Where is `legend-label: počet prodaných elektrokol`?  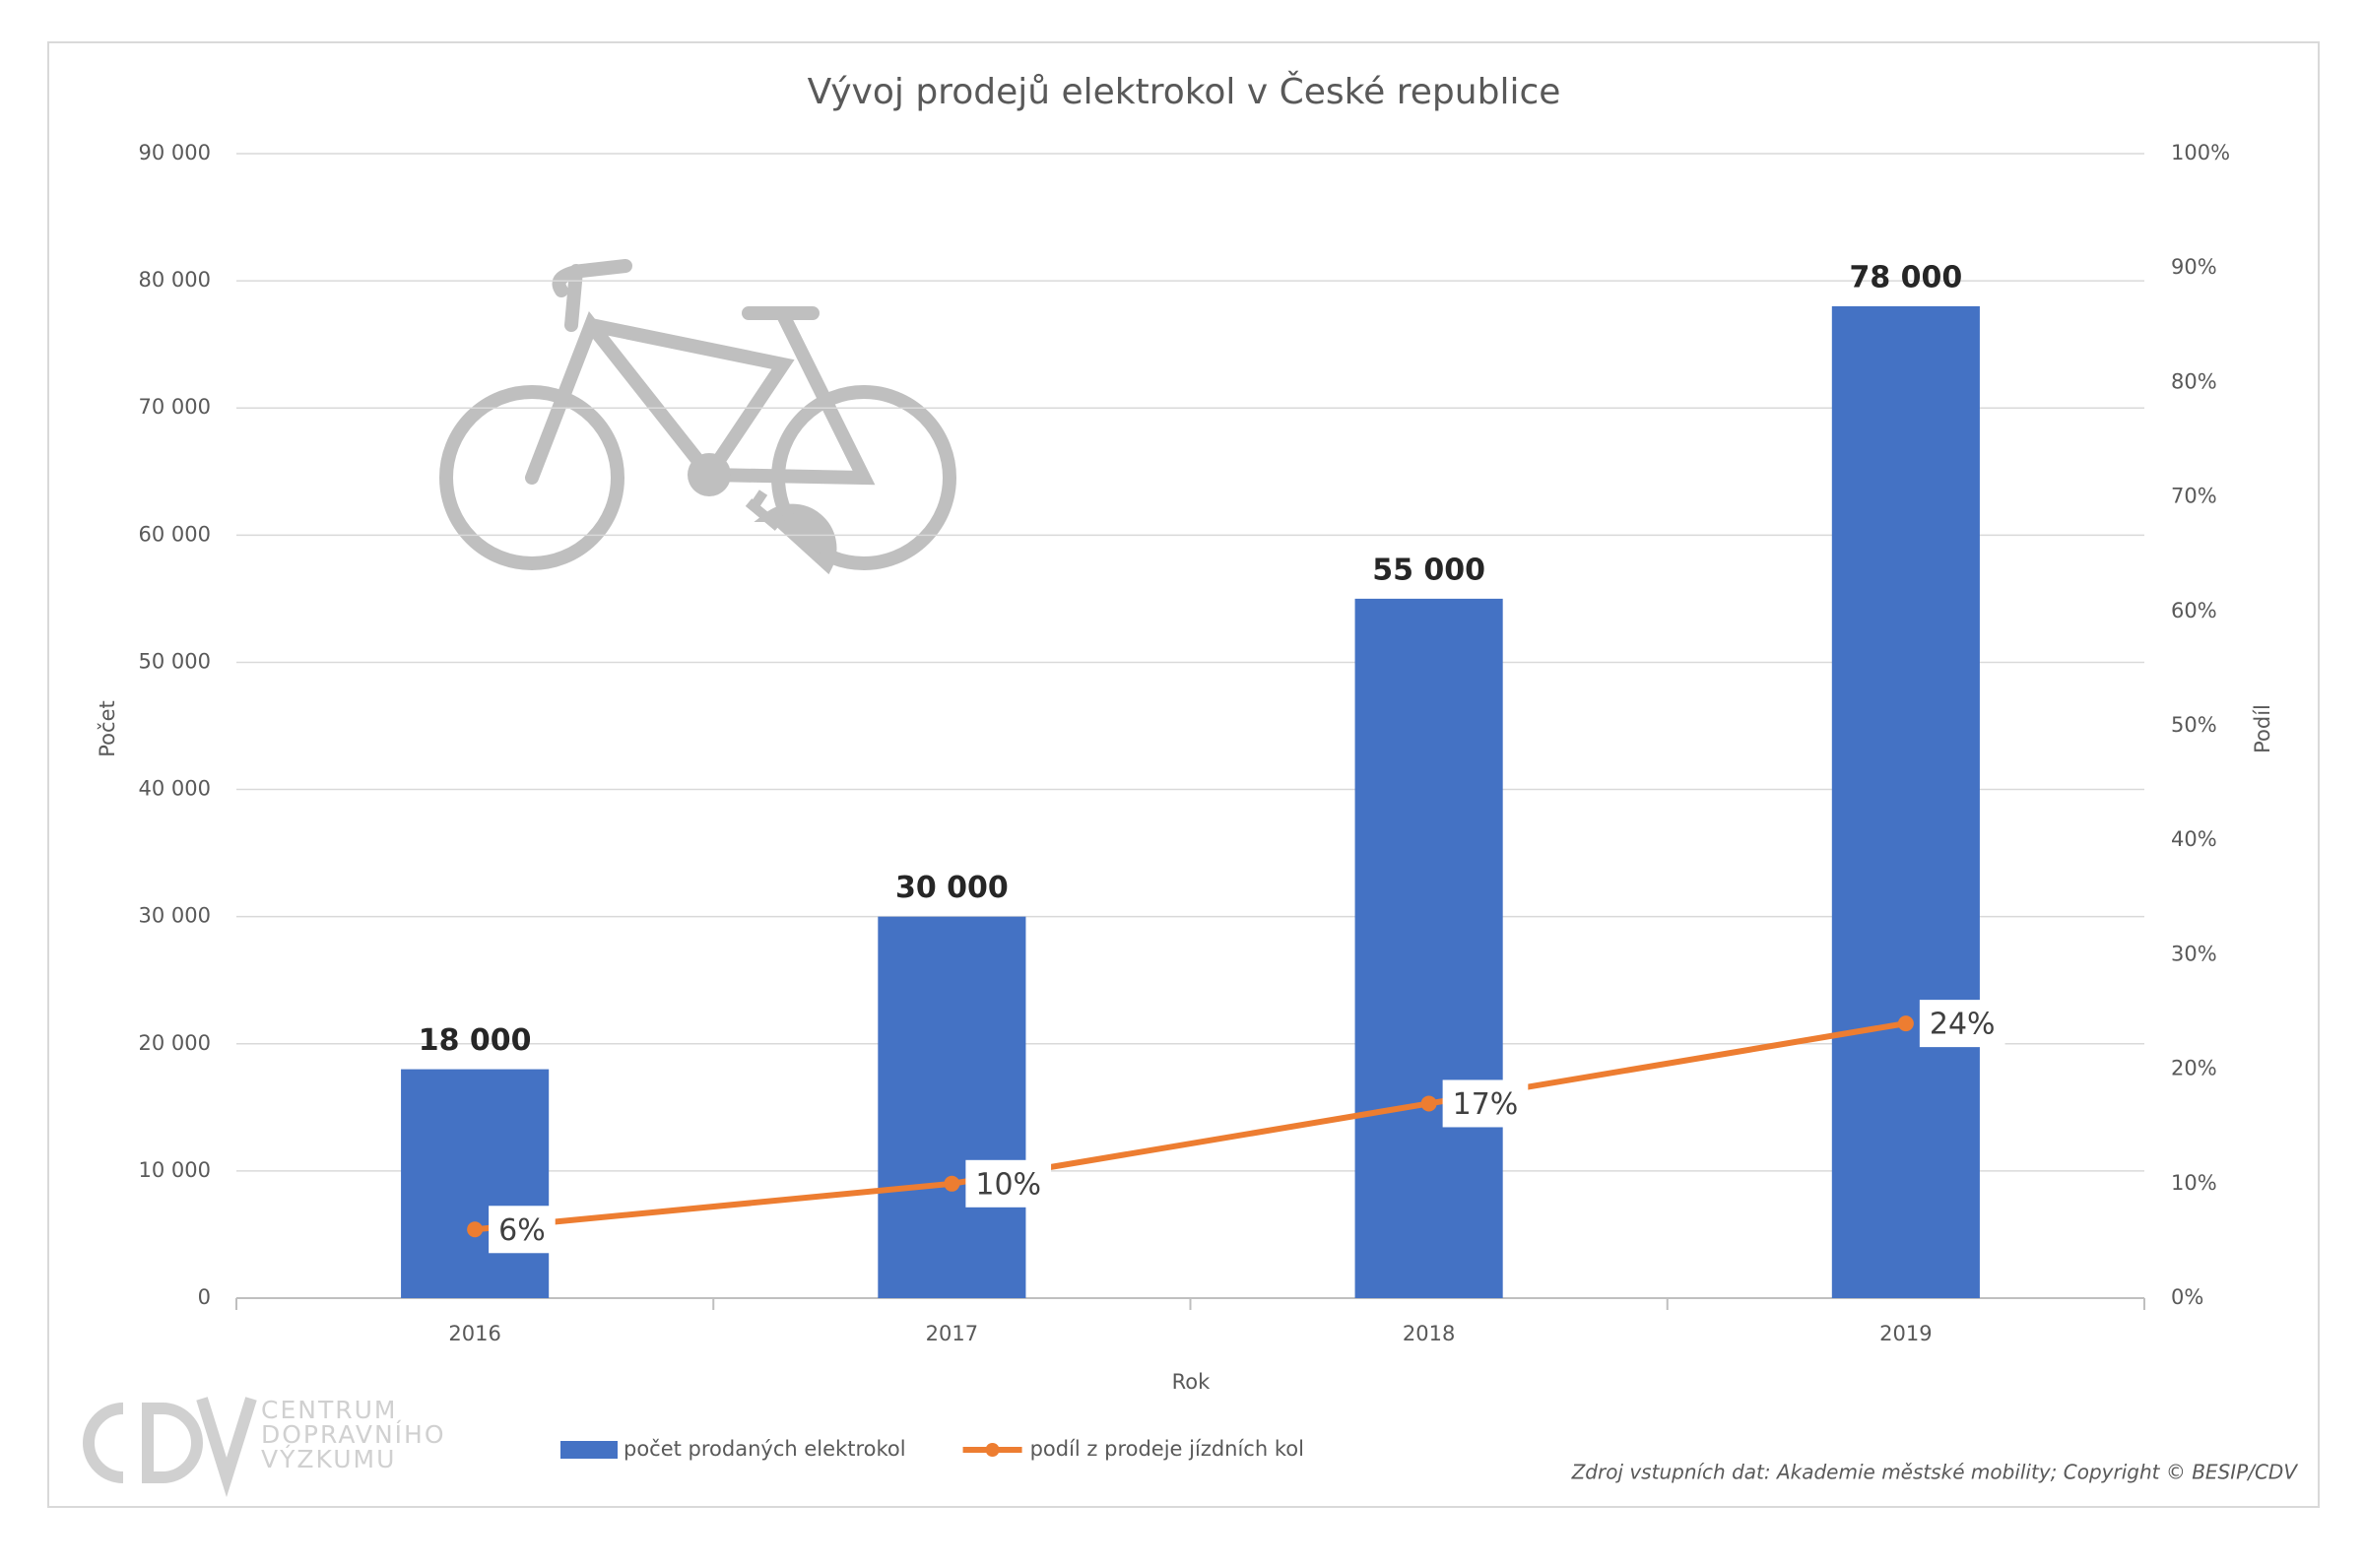 legend-label: počet prodaných elektrokol is located at coordinates (765, 1449).